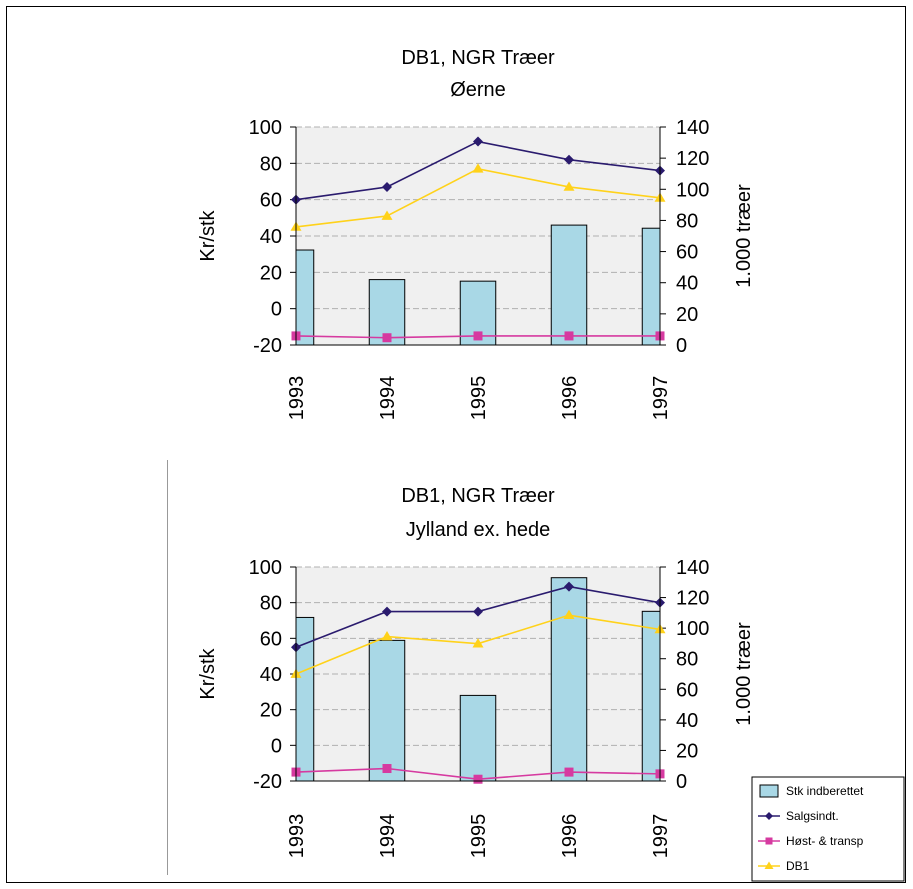 This screenshot has width=913, height=889. I want to click on chart-subtitle: Øerne, so click(478, 90).